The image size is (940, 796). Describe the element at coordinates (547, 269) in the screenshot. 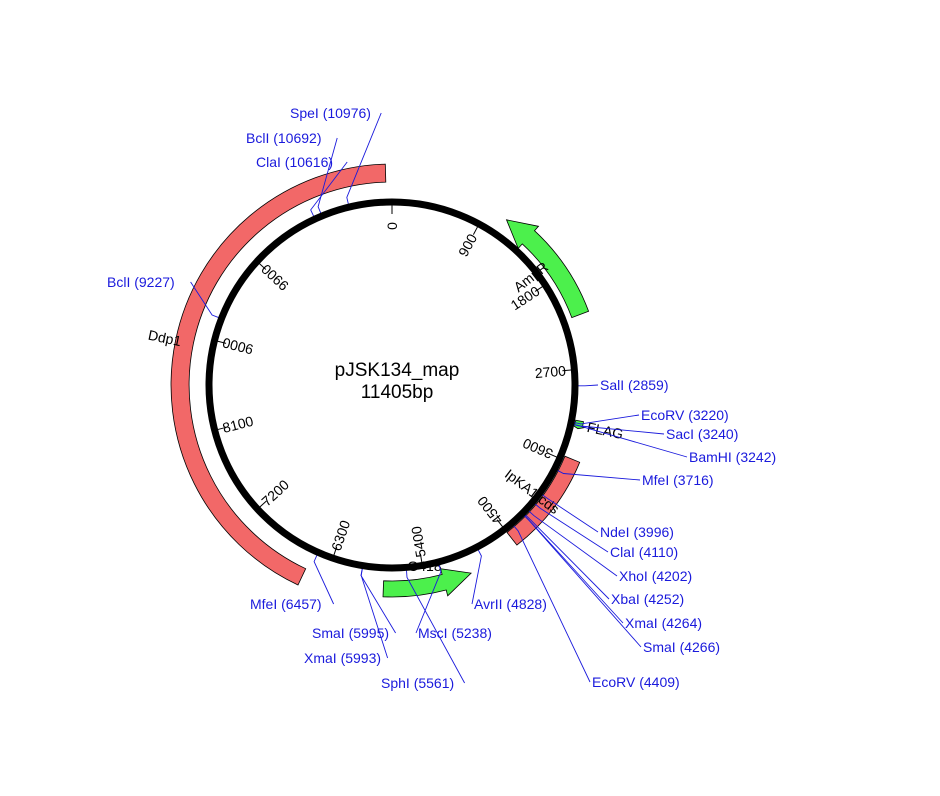

I see `feature-ampr` at that location.